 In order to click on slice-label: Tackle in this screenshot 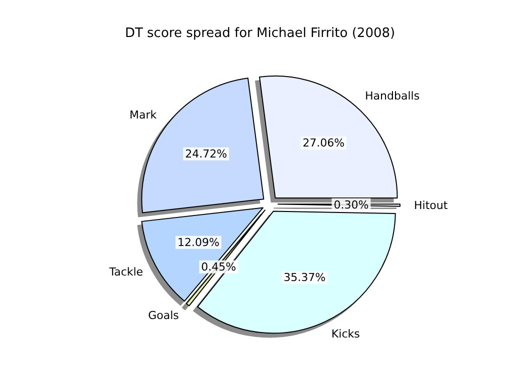, I will do `click(126, 272)`.